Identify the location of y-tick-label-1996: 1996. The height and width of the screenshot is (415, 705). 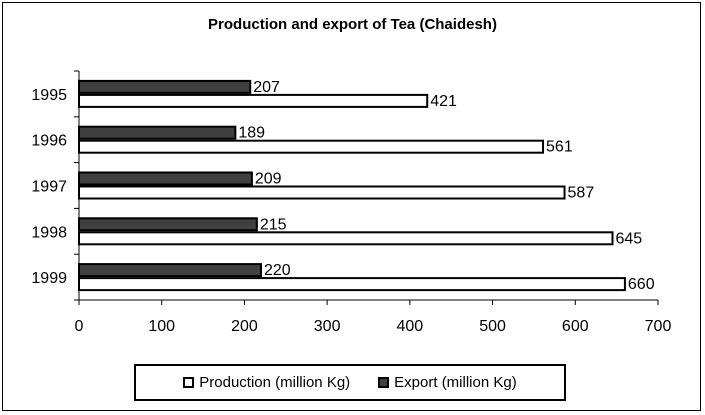
(49, 141).